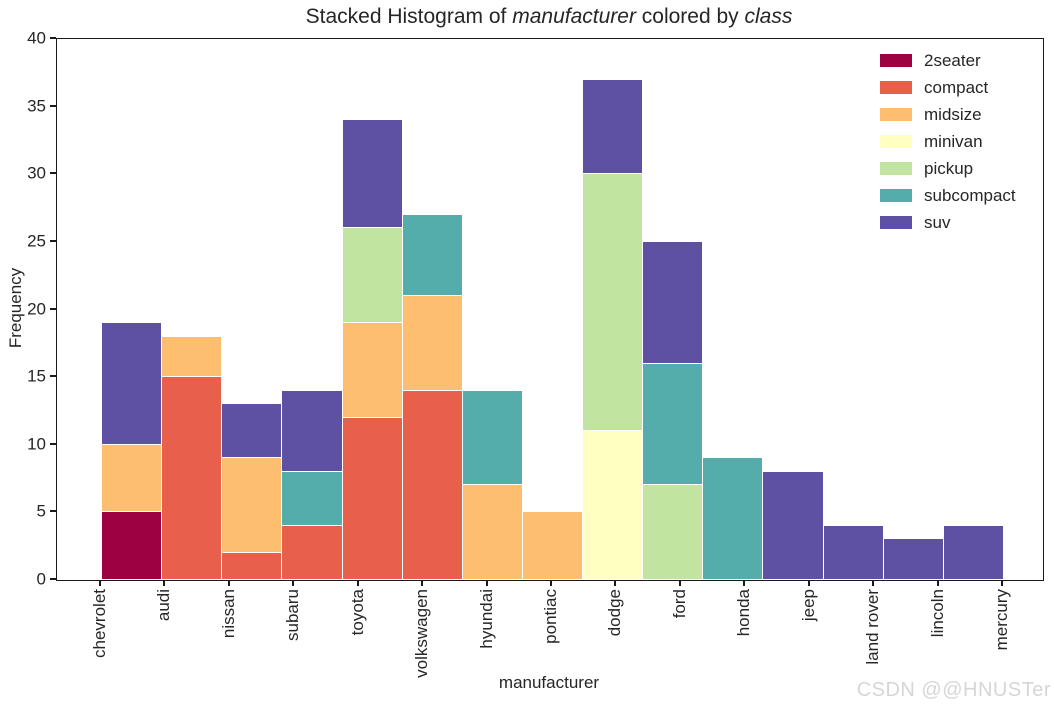 This screenshot has width=1054, height=706. I want to click on bar-segment-dodge-suv, so click(613, 126).